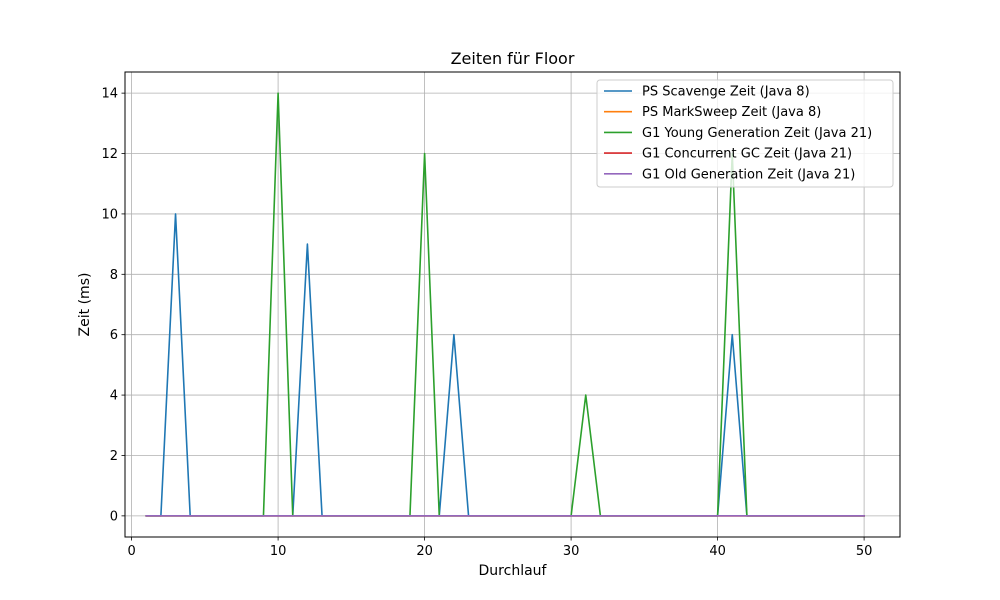 The image size is (1000, 600). What do you see at coordinates (513, 58) in the screenshot?
I see `chart-title: Zeiten für Floor` at bounding box center [513, 58].